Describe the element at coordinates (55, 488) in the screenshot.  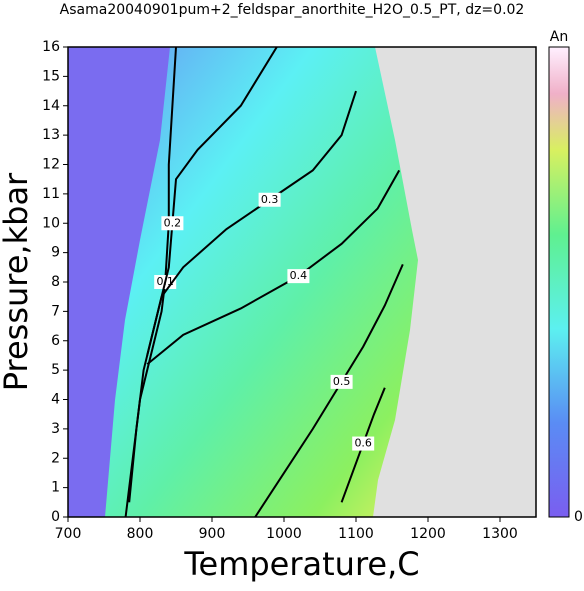
I see `y-tick-label: 1` at that location.